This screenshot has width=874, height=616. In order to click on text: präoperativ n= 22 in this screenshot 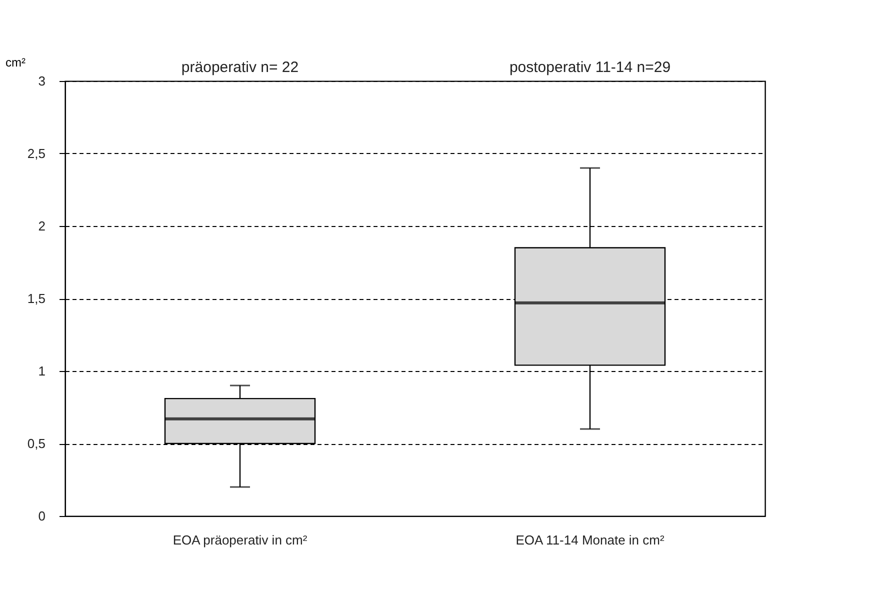, I will do `click(240, 67)`.